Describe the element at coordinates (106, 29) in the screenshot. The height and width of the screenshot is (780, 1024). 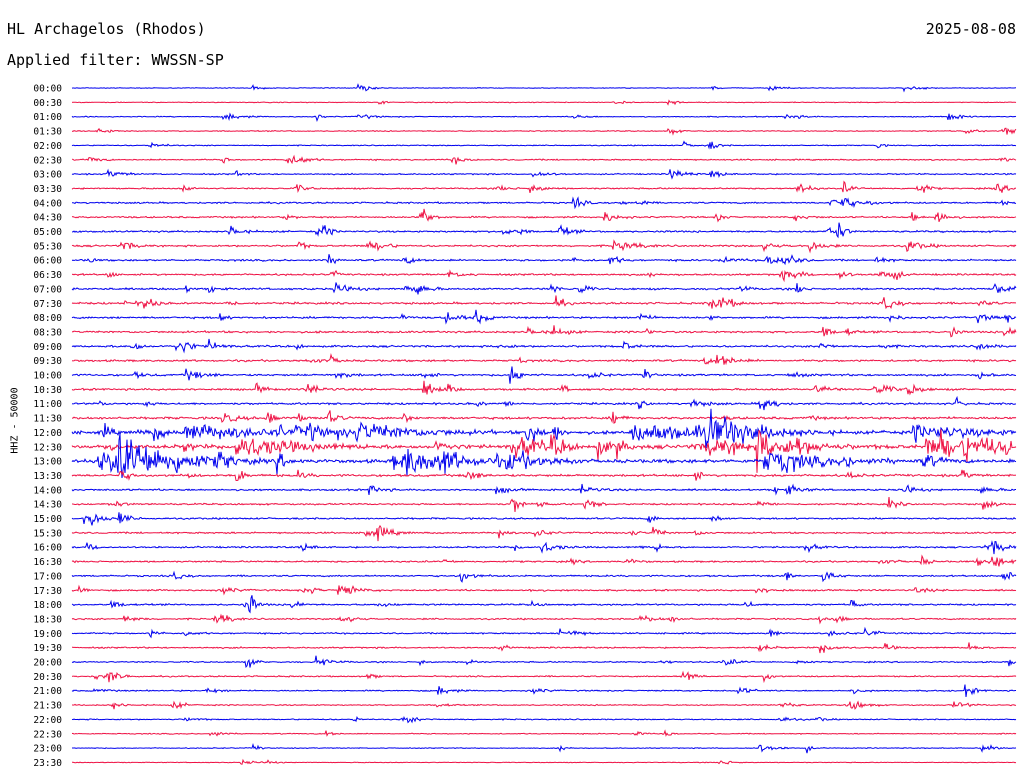
I see `station-title: HL Archagelos (Rhodos)` at that location.